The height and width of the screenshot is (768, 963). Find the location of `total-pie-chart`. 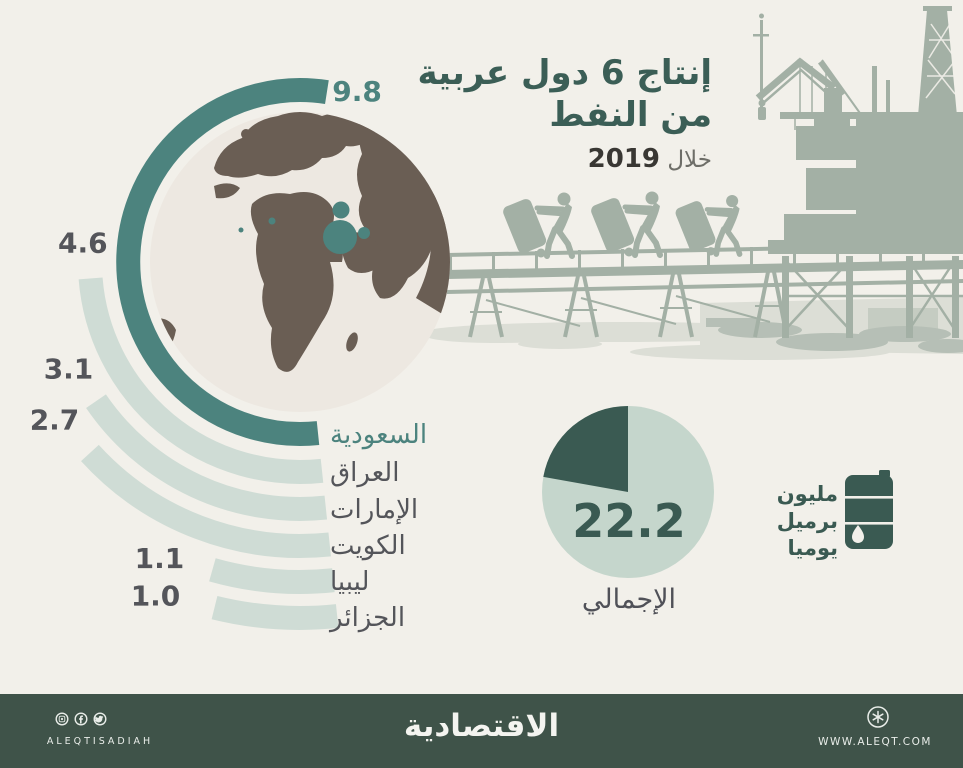

total-pie-chart is located at coordinates (628, 492).